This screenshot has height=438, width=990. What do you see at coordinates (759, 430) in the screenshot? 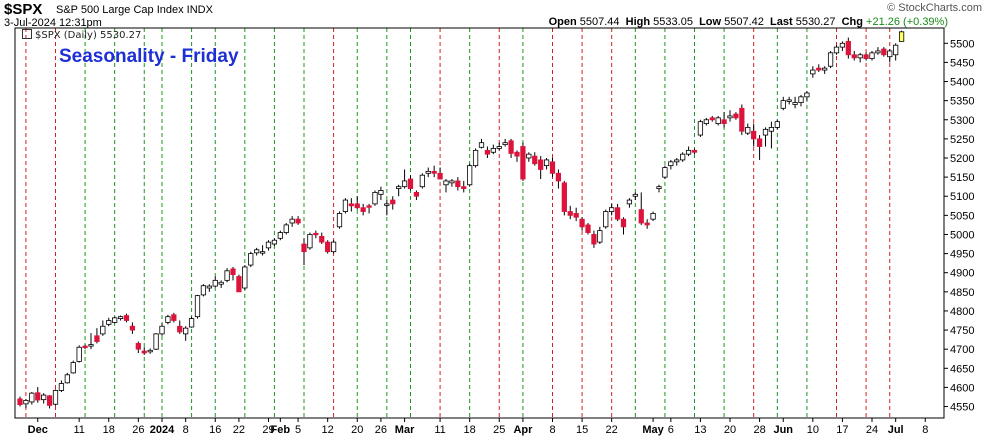
I see `x-tick-label: 28` at bounding box center [759, 430].